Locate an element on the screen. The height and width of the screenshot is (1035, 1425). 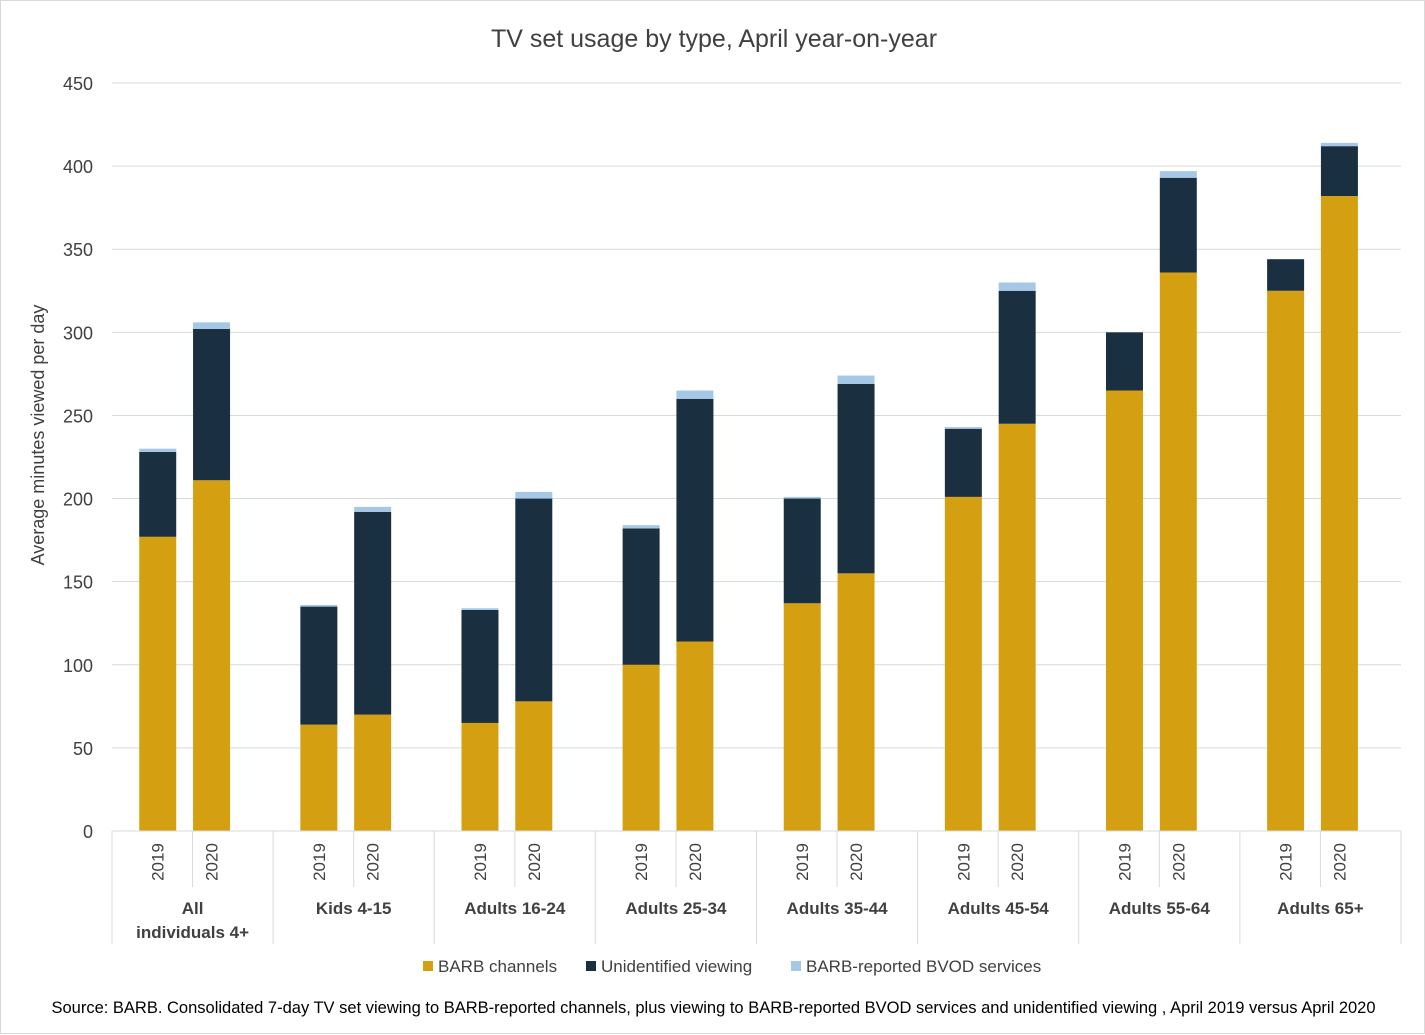
x-group-label: Adults 25-34 is located at coordinates (676, 908).